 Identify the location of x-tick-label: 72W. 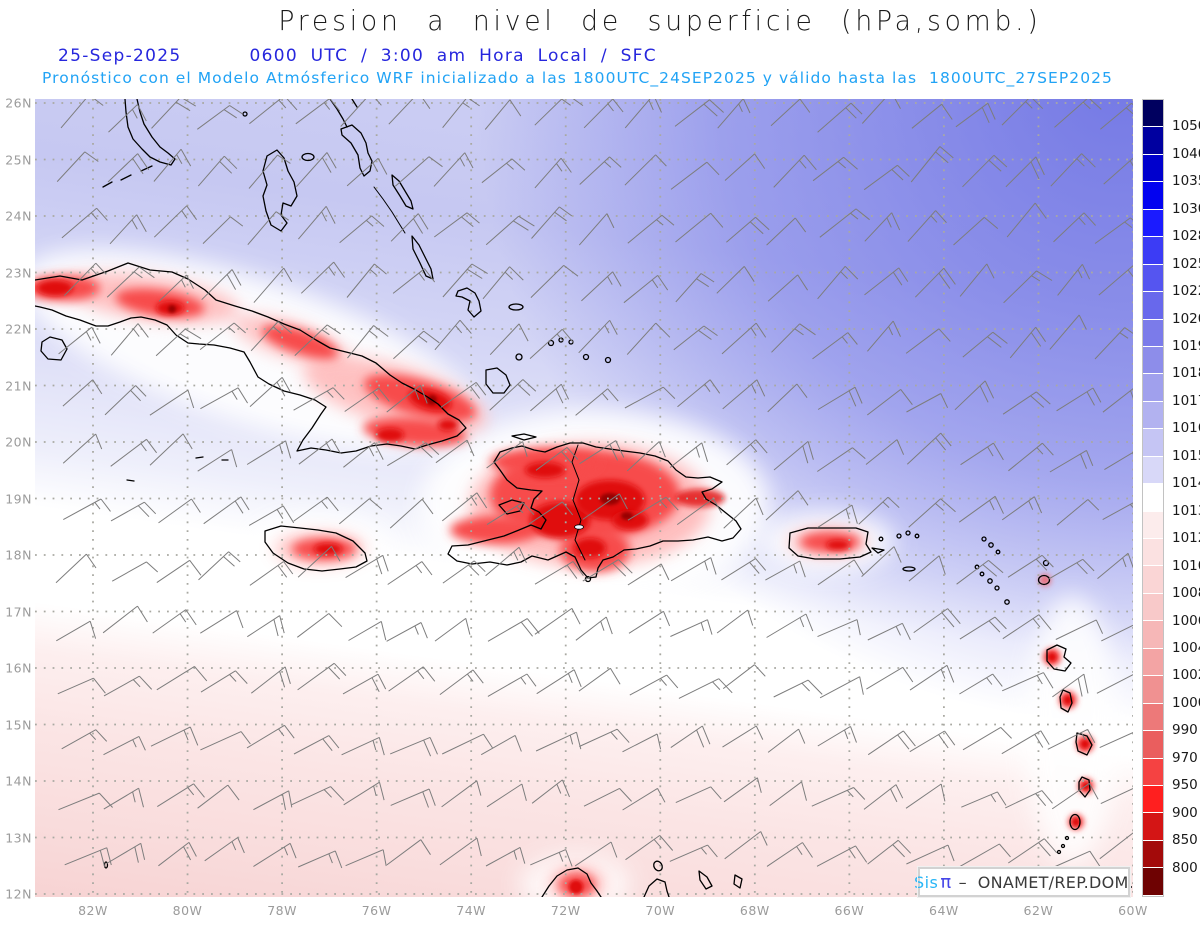
(565, 910).